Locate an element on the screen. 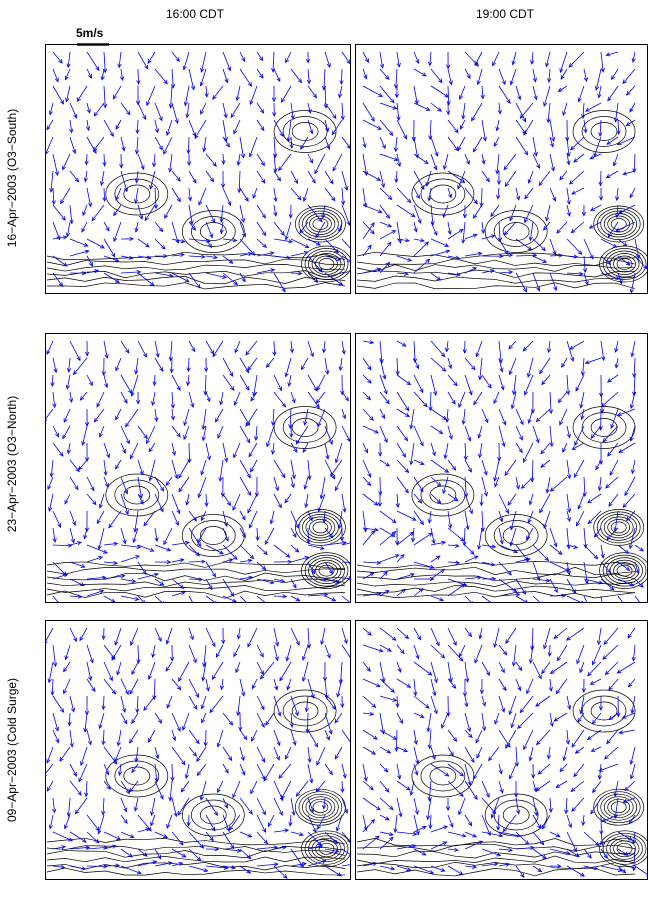 The image size is (648, 901). panel-r1-c1 is located at coordinates (198, 169).